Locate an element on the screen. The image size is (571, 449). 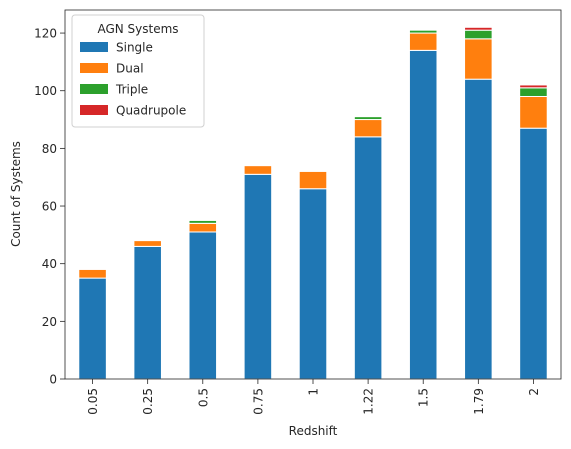
y-tick-label: 100 is located at coordinates (45, 91).